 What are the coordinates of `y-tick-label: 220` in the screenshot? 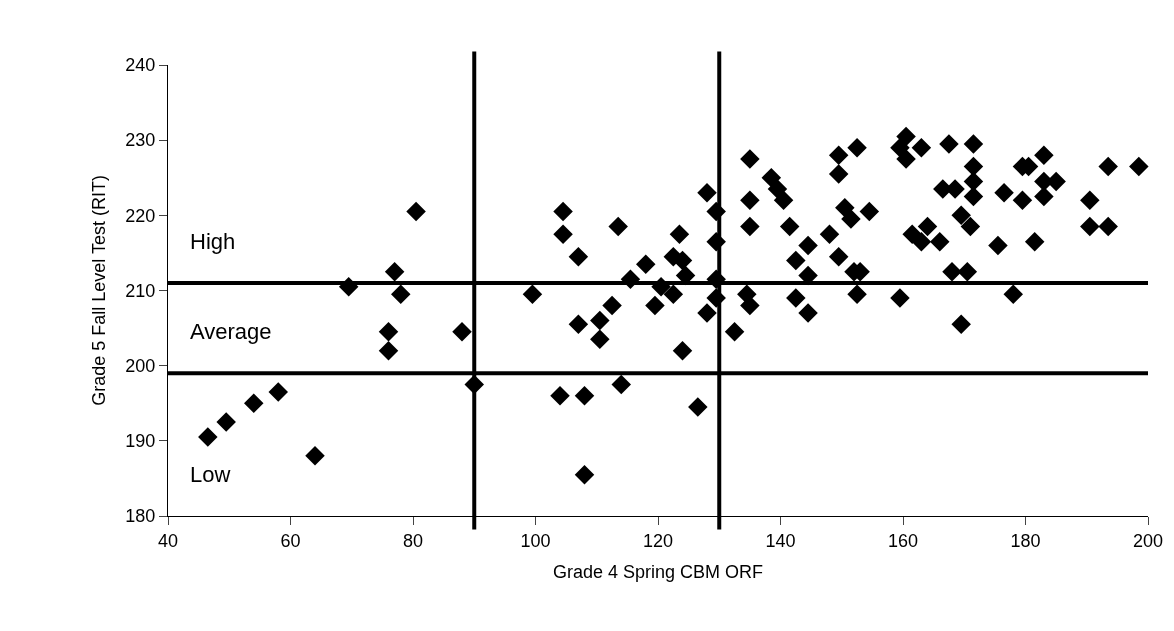 It's located at (140, 215).